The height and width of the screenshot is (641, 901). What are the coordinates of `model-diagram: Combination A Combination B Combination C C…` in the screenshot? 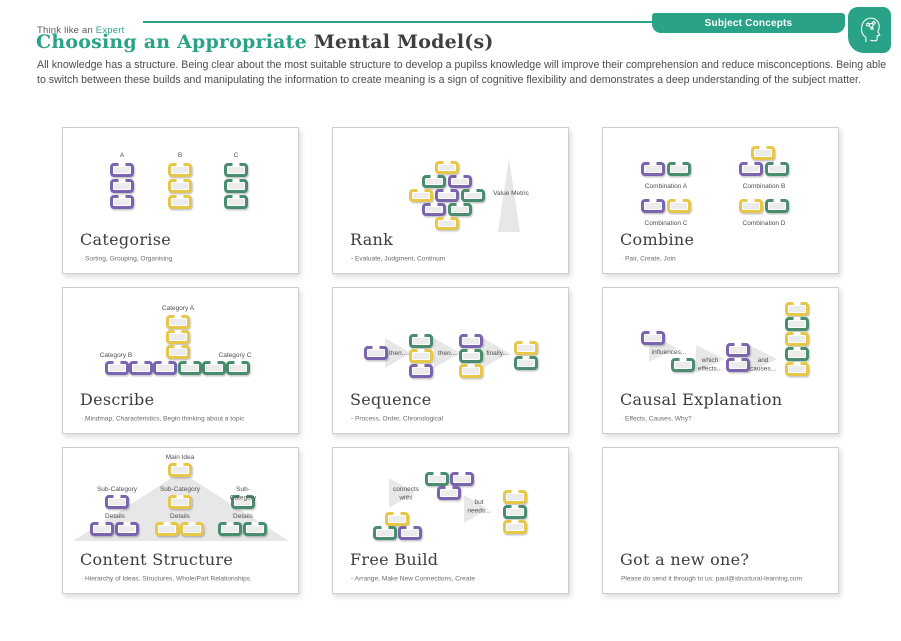 It's located at (720, 200).